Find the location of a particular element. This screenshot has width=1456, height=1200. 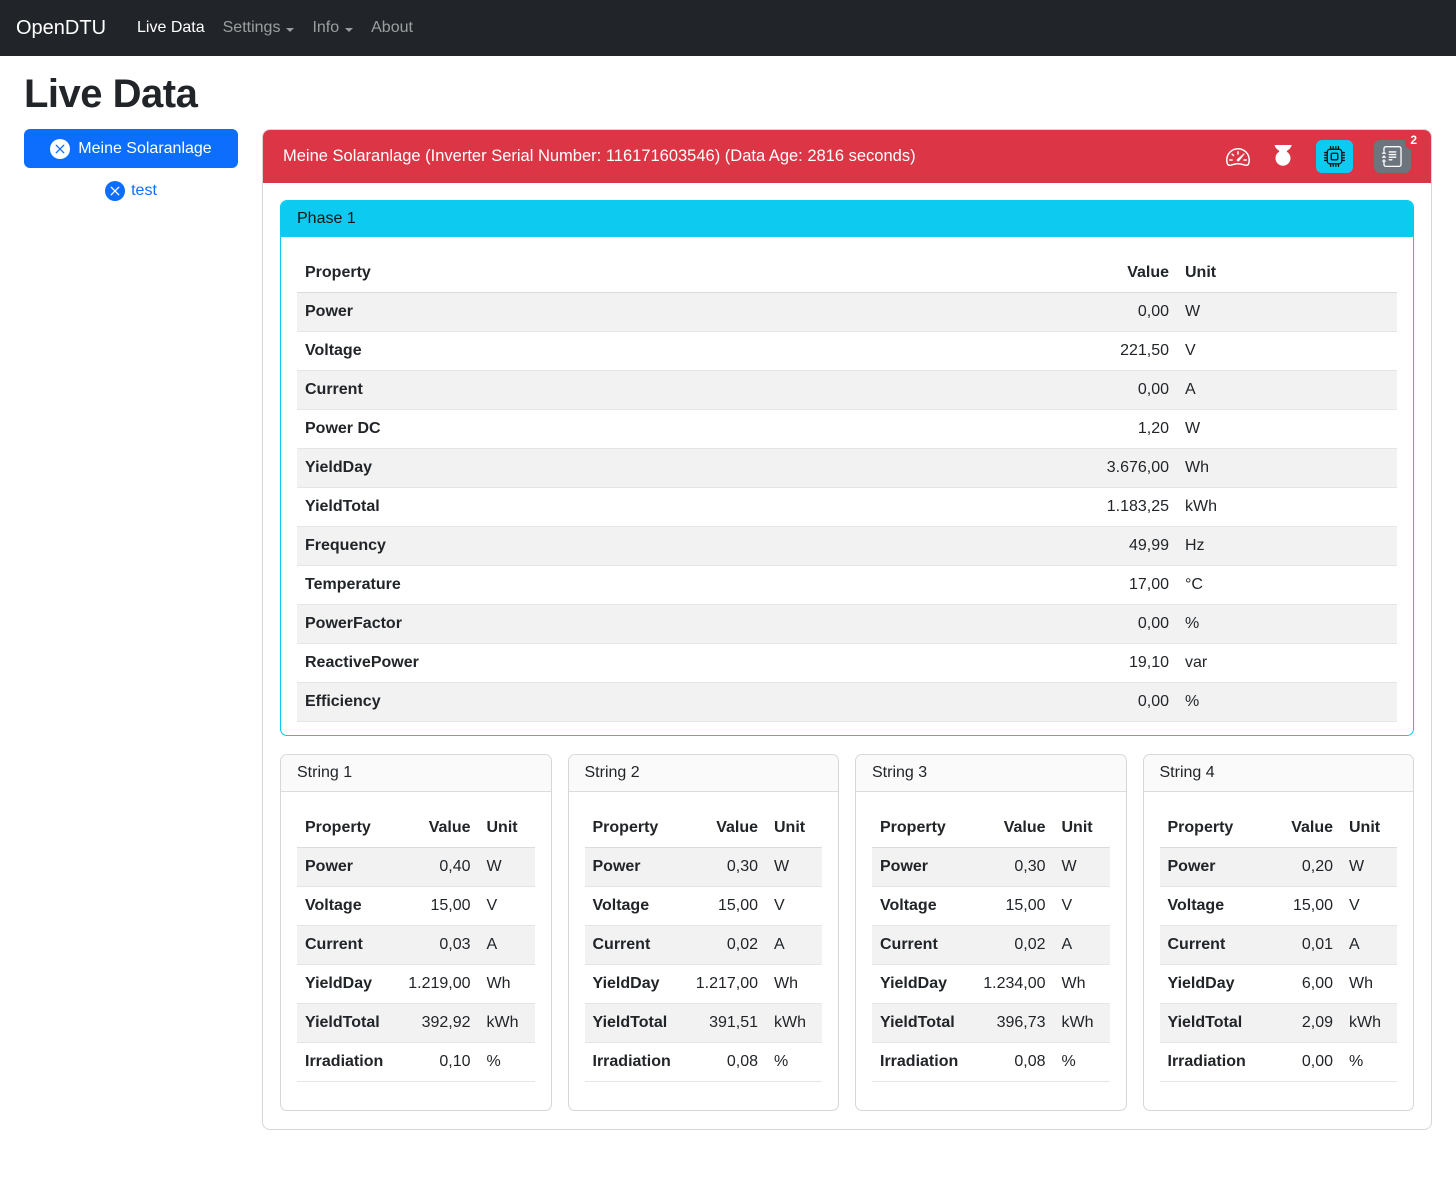

journal-text-icon is located at coordinates (1392, 156).